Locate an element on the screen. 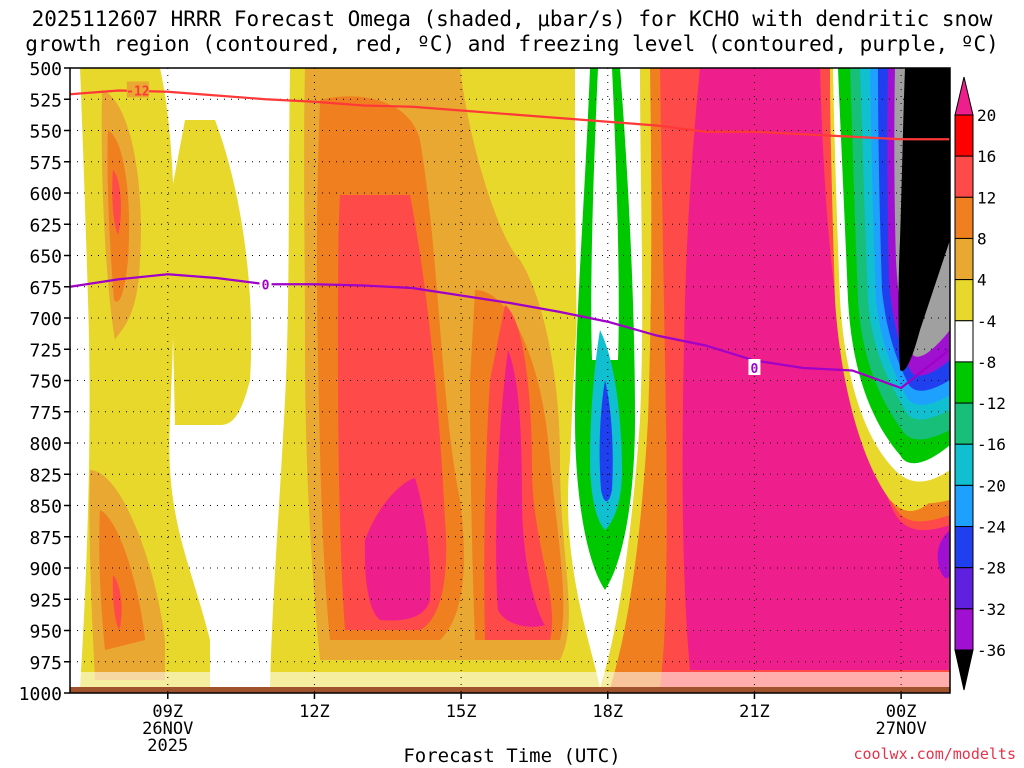  y-tick-label: 650 is located at coordinates (45, 257).